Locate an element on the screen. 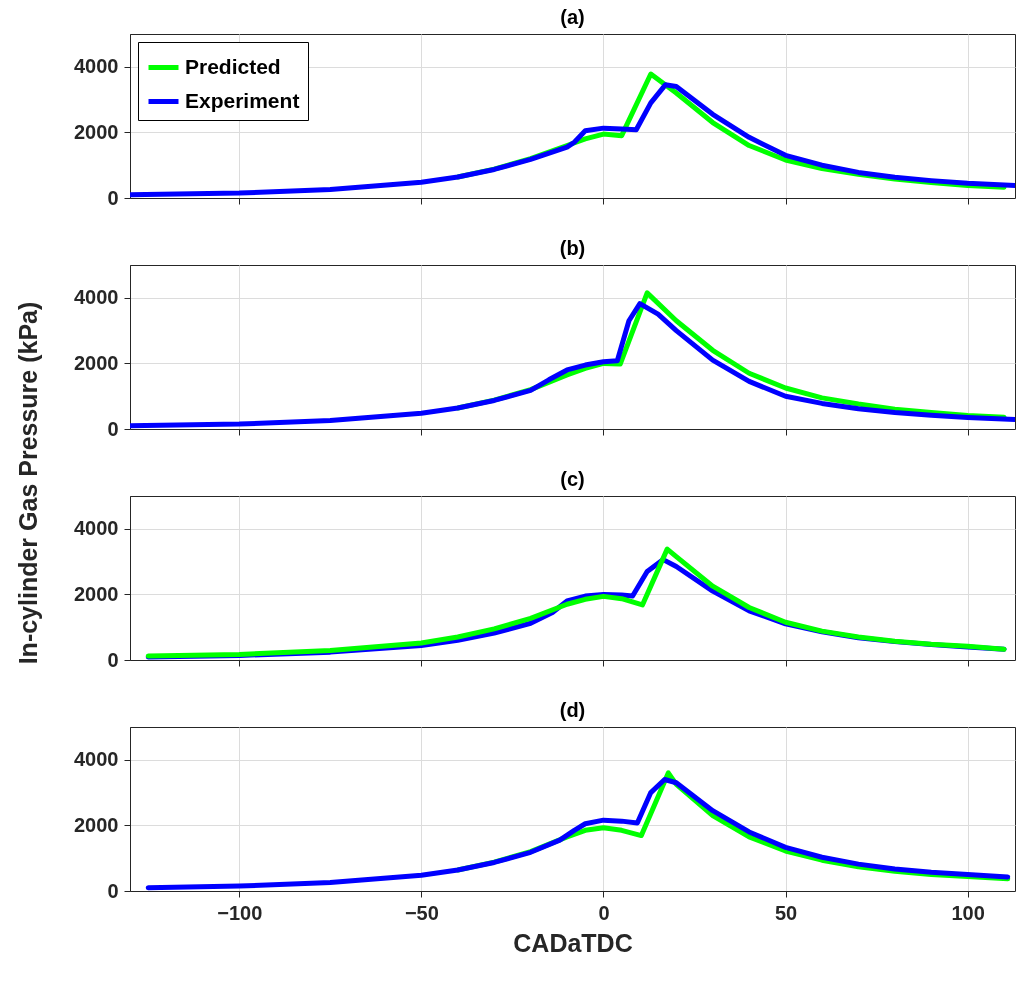  legend-label: Experiment is located at coordinates (242, 100).